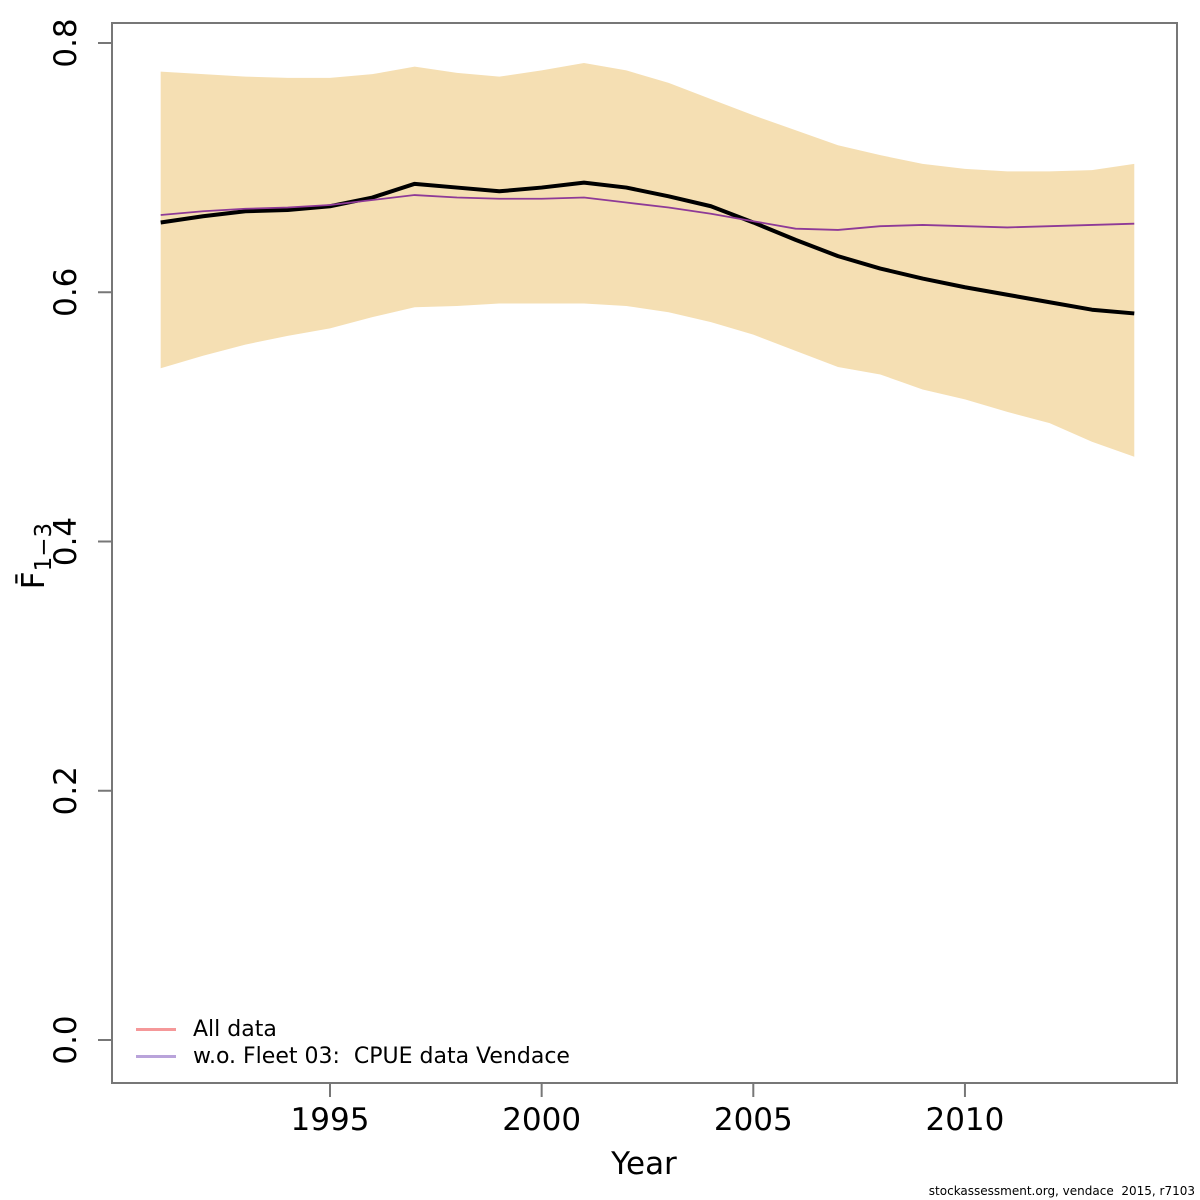 The width and height of the screenshot is (1200, 1200). Describe the element at coordinates (235, 1029) in the screenshot. I see `legend-label-all-data: All data` at that location.